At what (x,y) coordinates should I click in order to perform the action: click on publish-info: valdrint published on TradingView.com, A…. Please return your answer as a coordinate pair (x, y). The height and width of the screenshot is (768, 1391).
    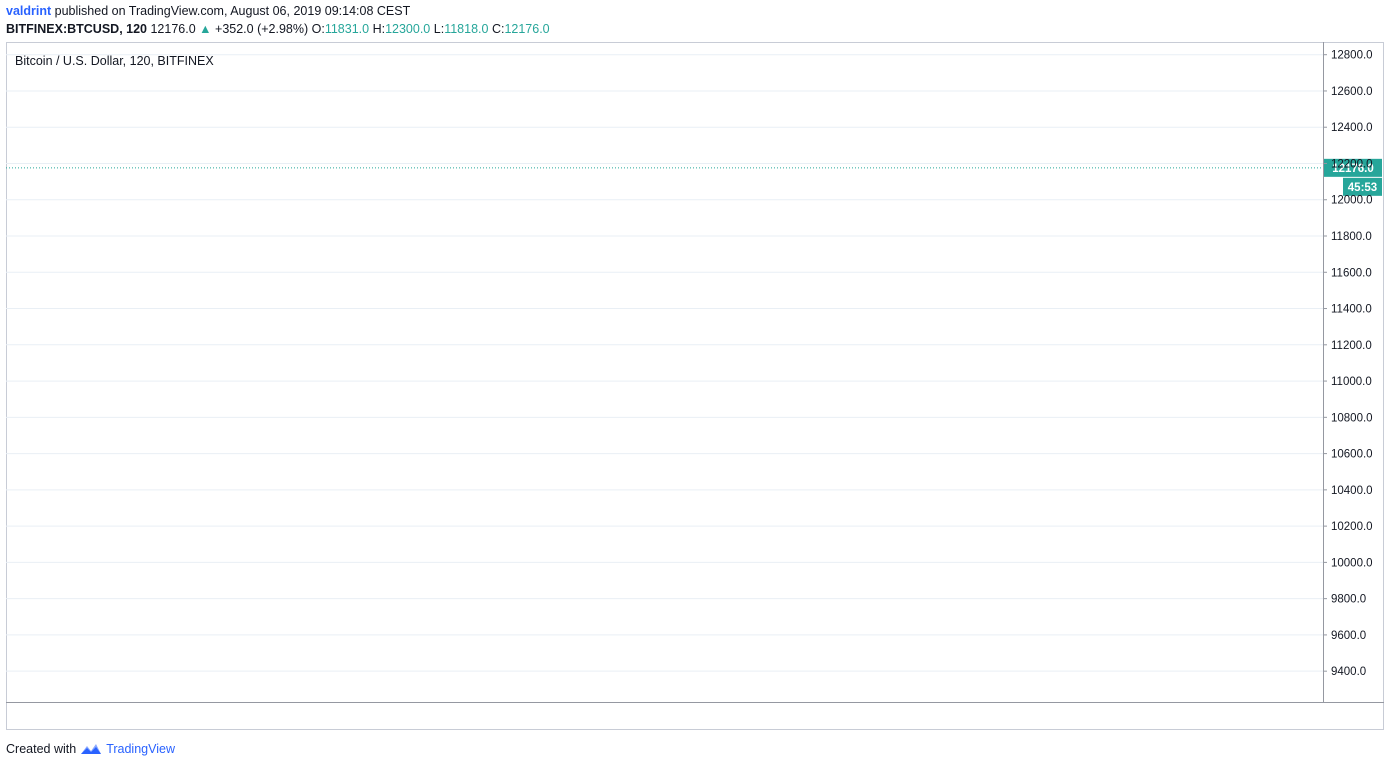
    Looking at the image, I should click on (208, 11).